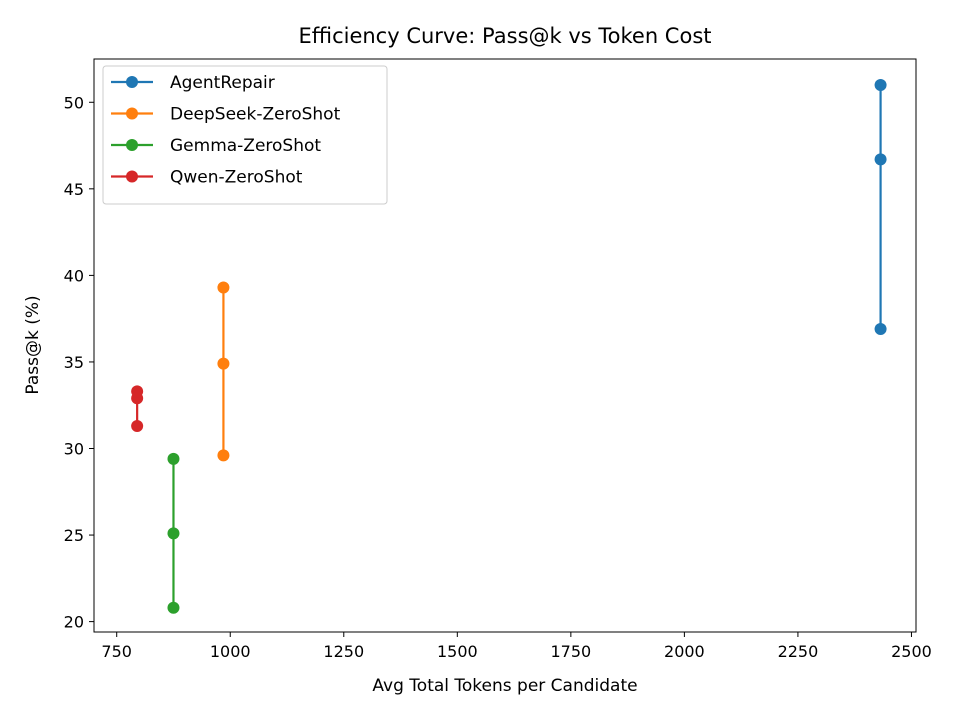 This screenshot has height=720, width=960. What do you see at coordinates (255, 115) in the screenshot?
I see `legend-label: DeepSeek-ZeroShot` at bounding box center [255, 115].